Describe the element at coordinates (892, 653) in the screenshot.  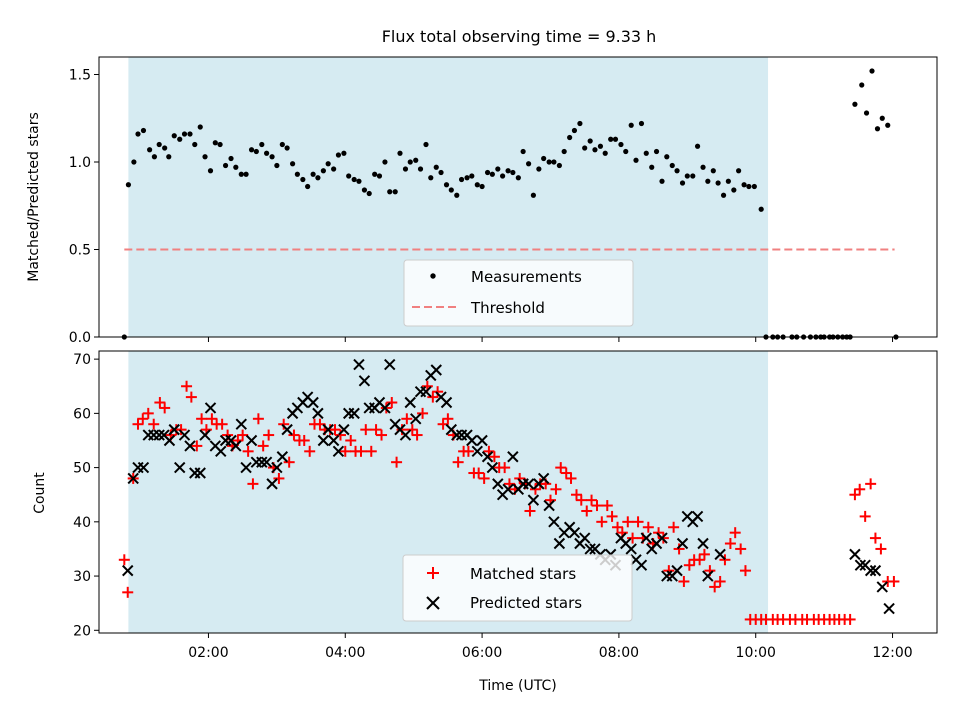
I see `x-tick-label: 12:00` at that location.